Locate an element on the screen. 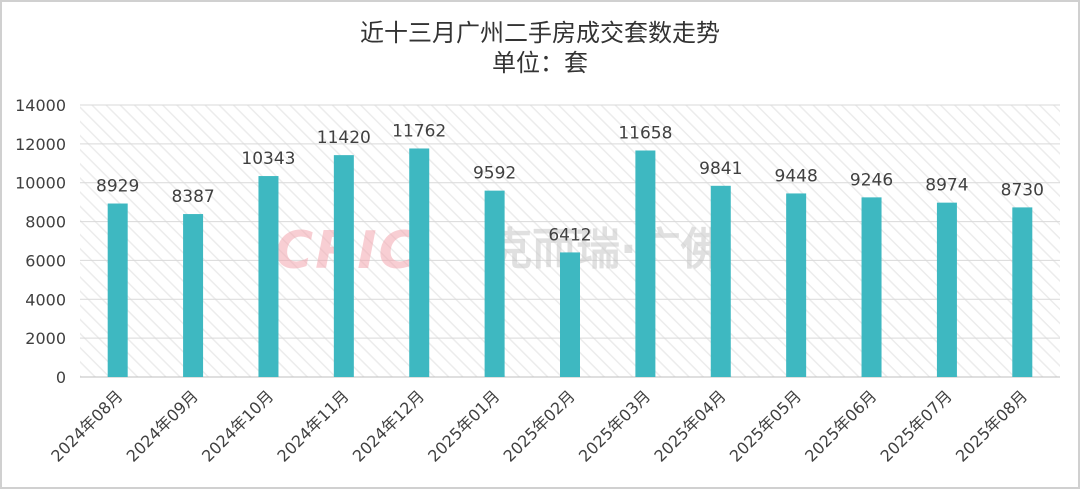 This screenshot has height=489, width=1080. data-label: 8387 is located at coordinates (192, 197).